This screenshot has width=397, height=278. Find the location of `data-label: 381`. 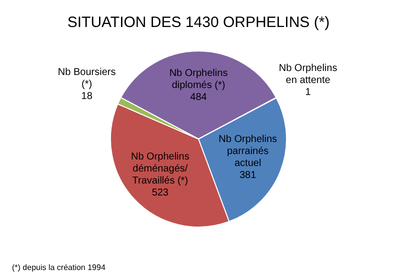

data-label: 381 is located at coordinates (248, 175).